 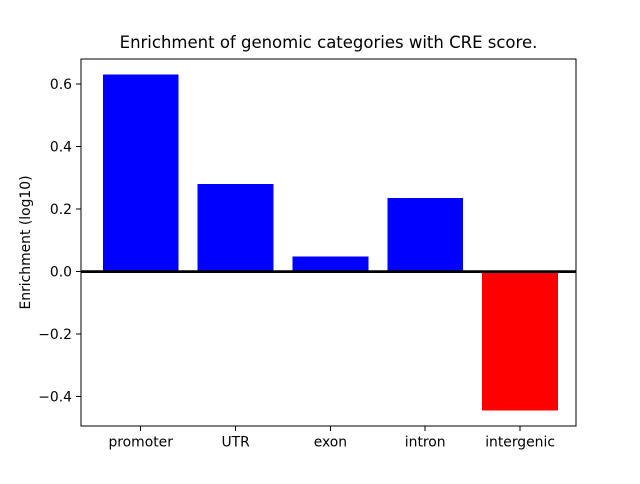 I want to click on x-tick-label-UTR: UTR, so click(x=235, y=443).